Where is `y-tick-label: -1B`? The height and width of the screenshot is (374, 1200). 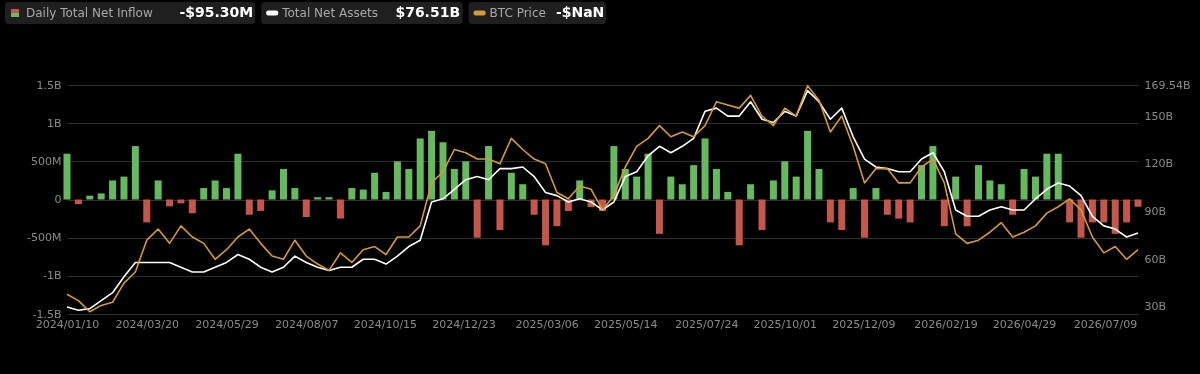 y-tick-label: -1B is located at coordinates (52, 276).